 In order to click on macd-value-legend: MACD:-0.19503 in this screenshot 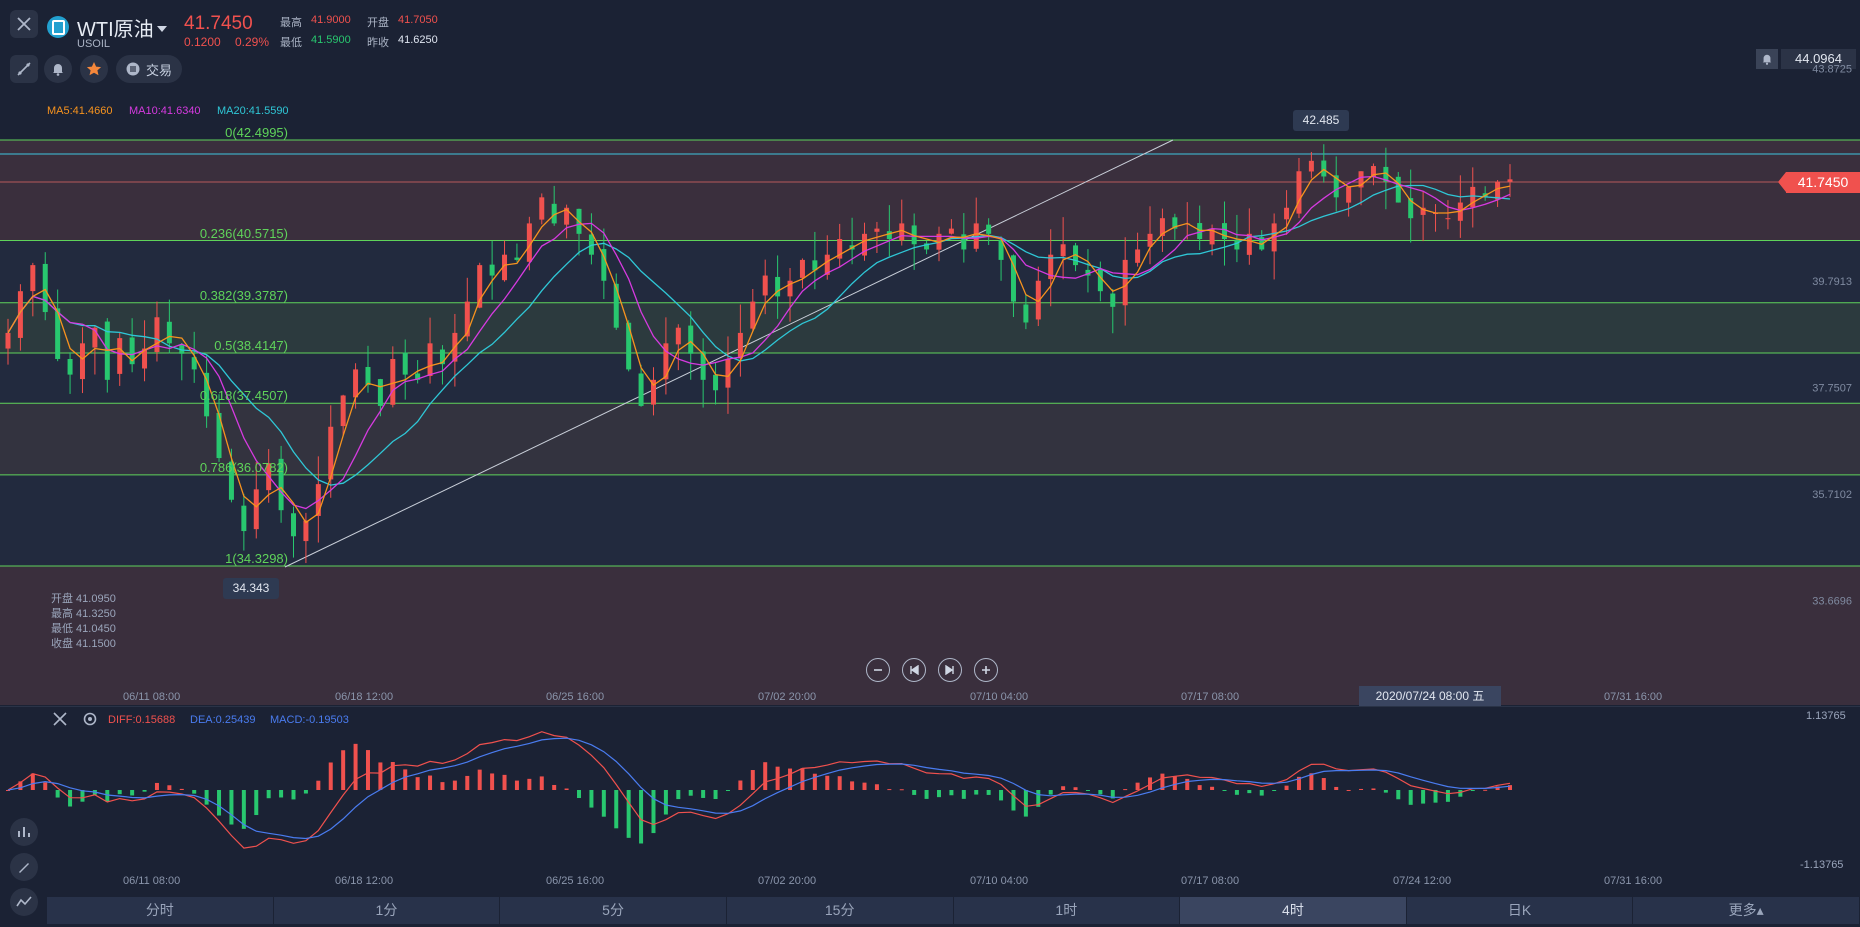, I will do `click(309, 720)`.